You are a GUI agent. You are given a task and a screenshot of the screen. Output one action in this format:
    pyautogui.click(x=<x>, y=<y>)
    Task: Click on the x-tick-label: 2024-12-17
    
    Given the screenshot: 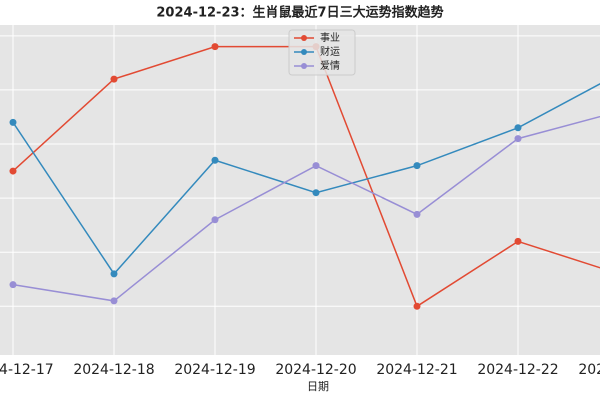 What is the action you would take?
    pyautogui.click(x=27, y=370)
    